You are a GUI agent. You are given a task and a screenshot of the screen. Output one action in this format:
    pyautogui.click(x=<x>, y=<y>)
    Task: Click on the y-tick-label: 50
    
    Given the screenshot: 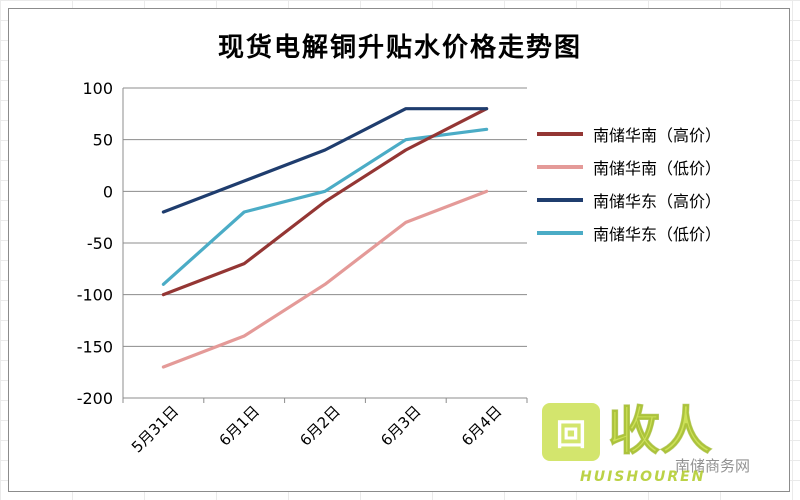 What is the action you would take?
    pyautogui.click(x=103, y=140)
    